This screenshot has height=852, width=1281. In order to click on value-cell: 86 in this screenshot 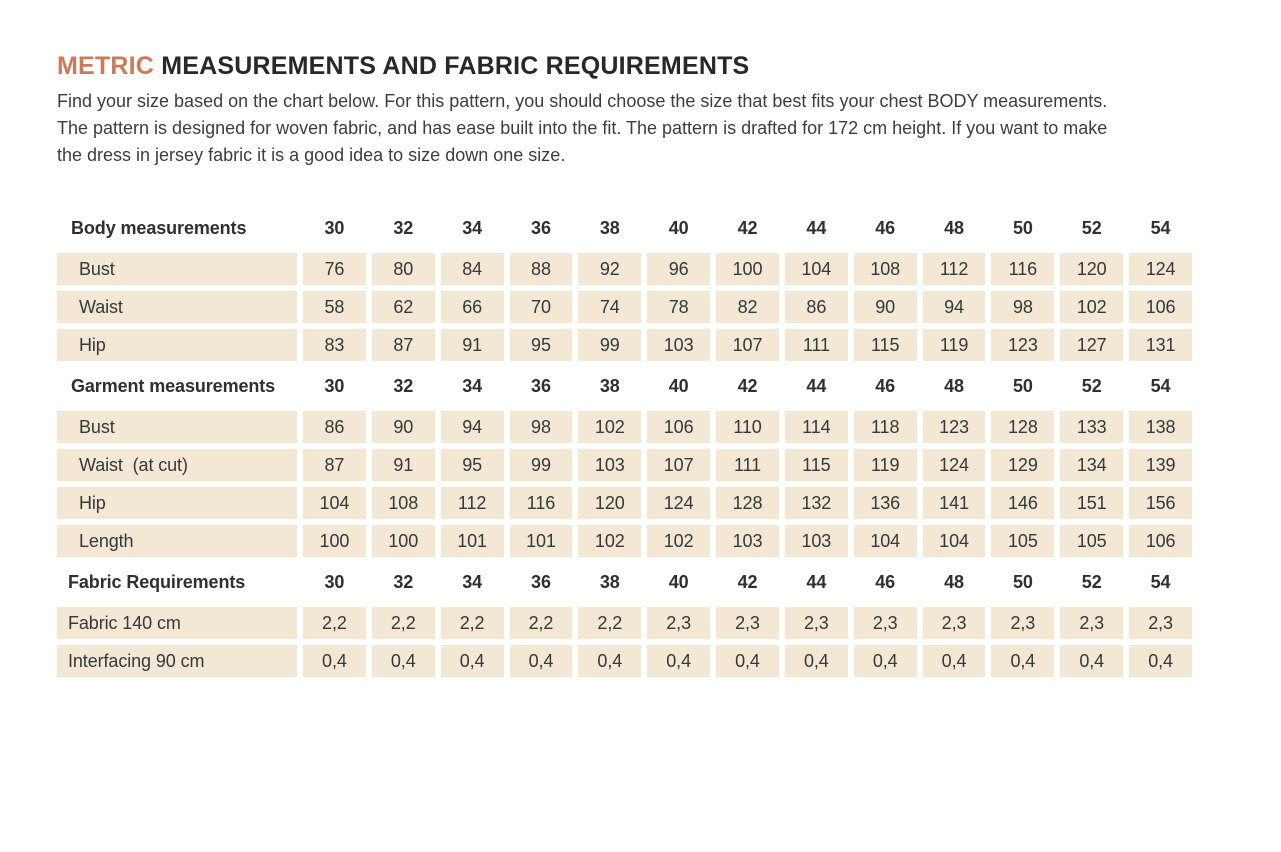, I will do `click(334, 427)`.